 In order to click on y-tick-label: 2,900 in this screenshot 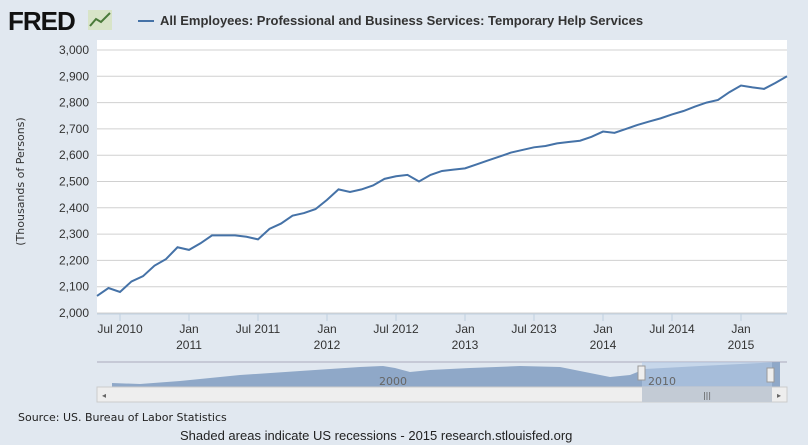, I will do `click(74, 76)`.